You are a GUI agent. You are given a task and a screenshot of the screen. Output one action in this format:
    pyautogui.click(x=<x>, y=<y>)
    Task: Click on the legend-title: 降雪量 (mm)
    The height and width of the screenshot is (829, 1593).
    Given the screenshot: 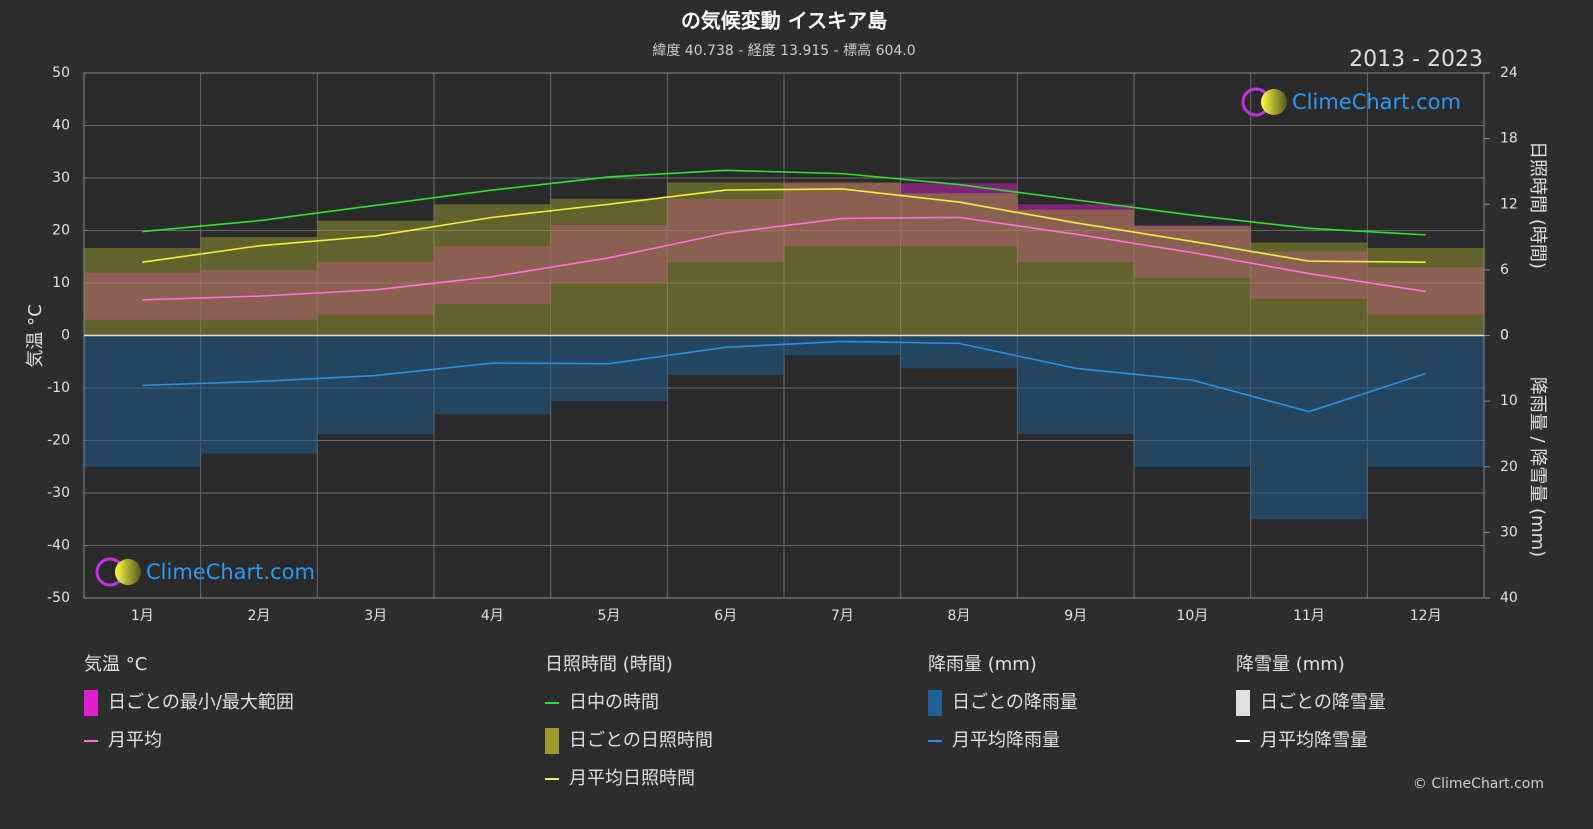 What is the action you would take?
    pyautogui.click(x=1290, y=664)
    